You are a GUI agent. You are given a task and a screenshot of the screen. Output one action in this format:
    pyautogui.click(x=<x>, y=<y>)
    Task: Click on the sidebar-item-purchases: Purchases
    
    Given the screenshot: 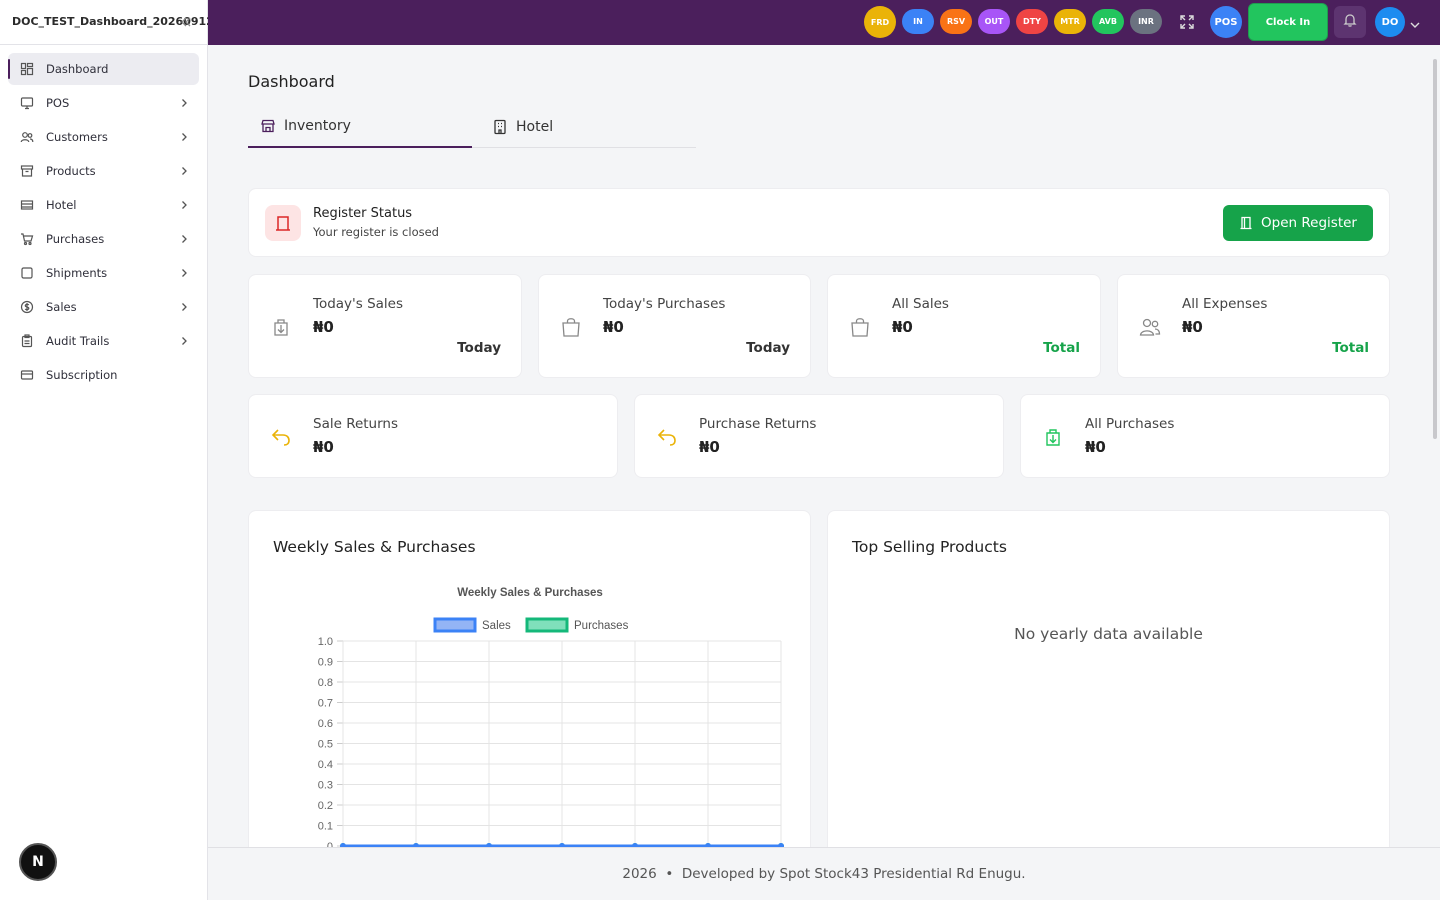 What is the action you would take?
    pyautogui.click(x=103, y=239)
    